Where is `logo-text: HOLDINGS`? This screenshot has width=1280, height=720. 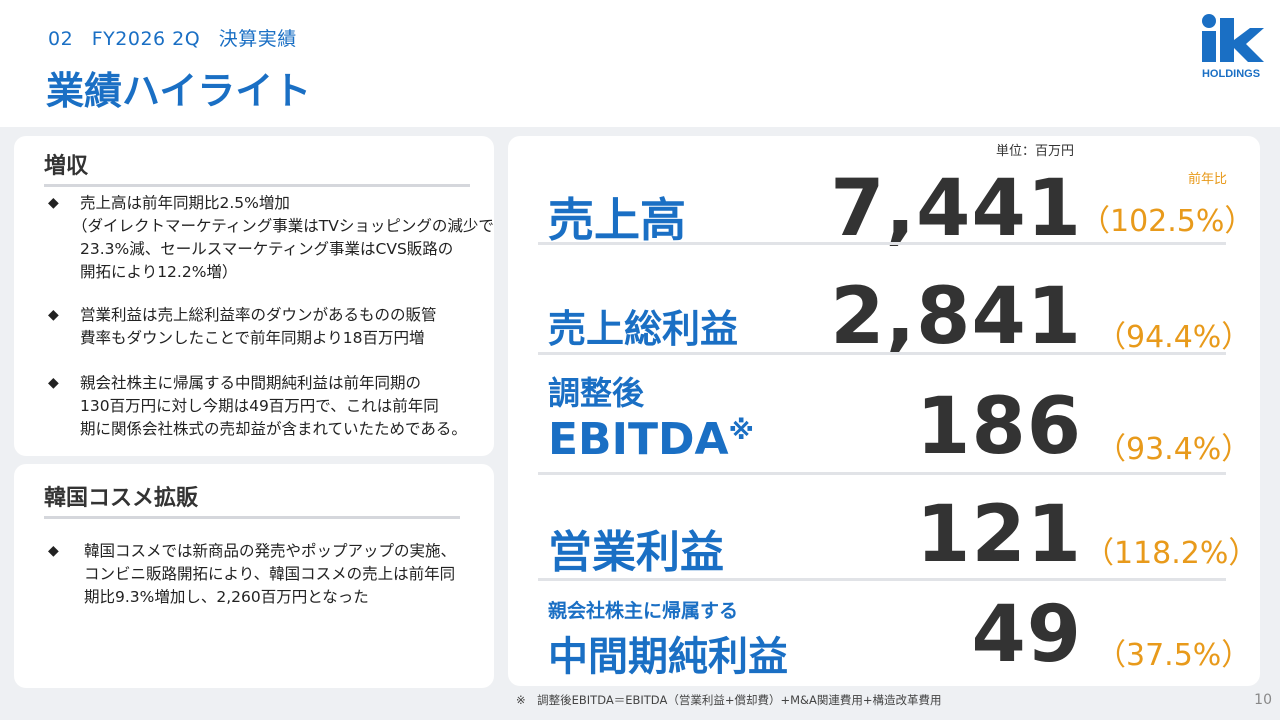 logo-text: HOLDINGS is located at coordinates (1231, 74).